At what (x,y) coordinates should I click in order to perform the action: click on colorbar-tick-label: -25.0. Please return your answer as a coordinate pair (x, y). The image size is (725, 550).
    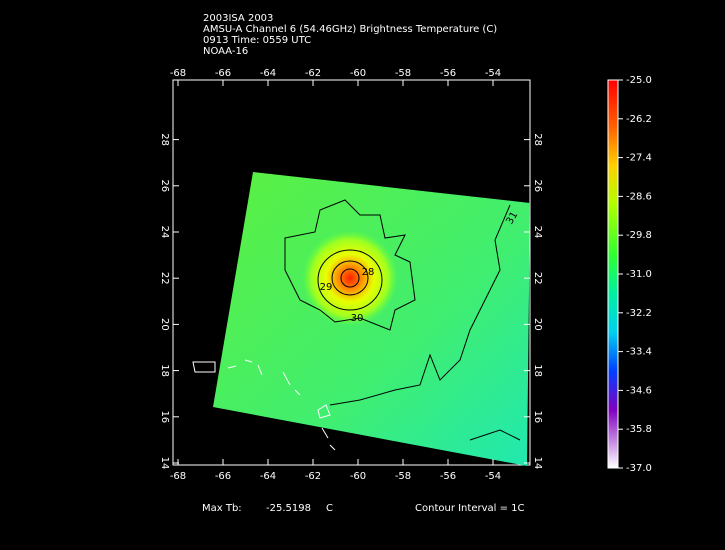
    Looking at the image, I should click on (639, 80).